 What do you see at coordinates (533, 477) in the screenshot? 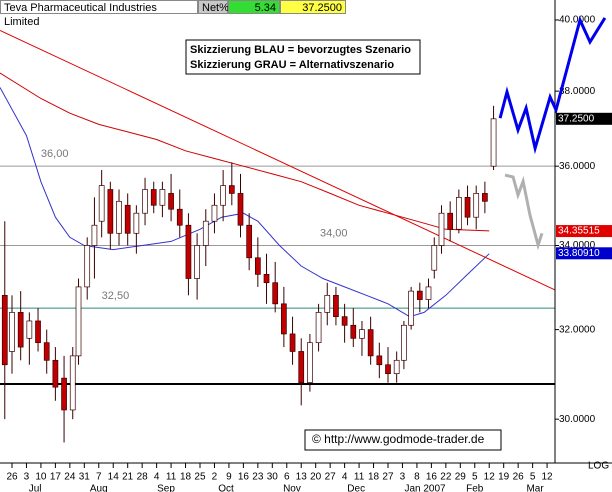
I see `x-tick-label: 5` at bounding box center [533, 477].